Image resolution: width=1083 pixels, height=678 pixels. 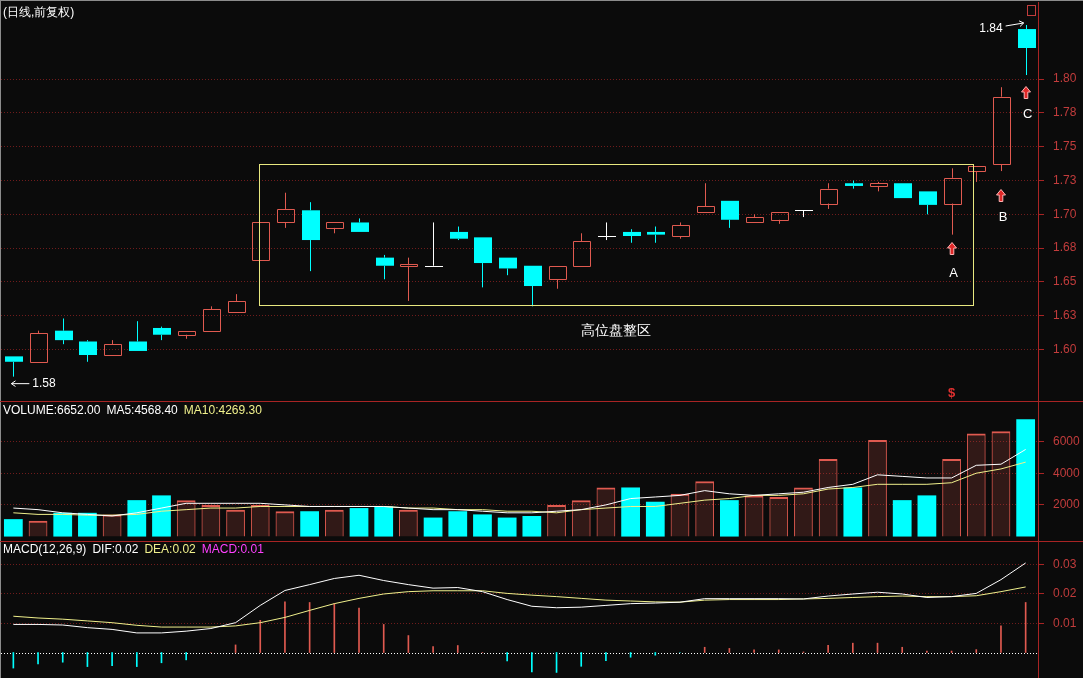 I want to click on y-tick-label: 6000, so click(x=1067, y=440).